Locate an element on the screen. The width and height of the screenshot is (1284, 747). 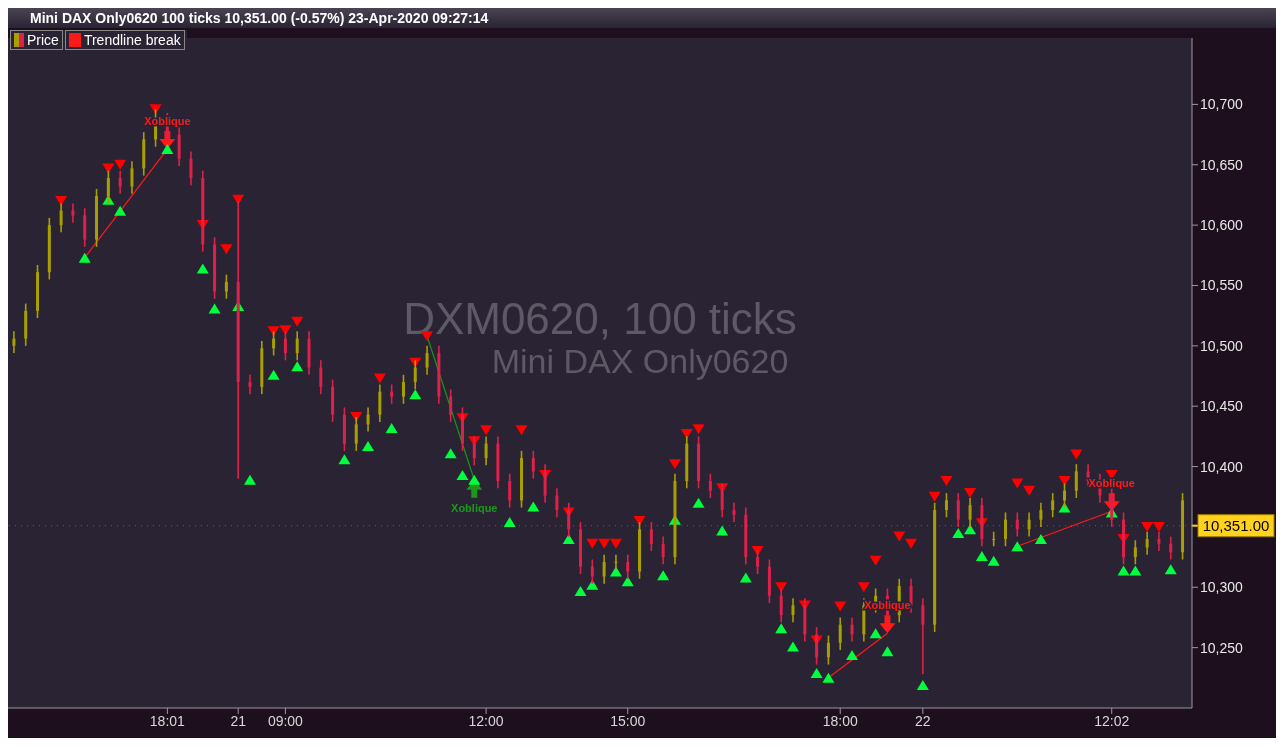
chart-title: Mini DAX Only0620 100 ticks 10,351.00 (-0.57%) 23-Apr-2020 09:27:14 is located at coordinates (642, 18).